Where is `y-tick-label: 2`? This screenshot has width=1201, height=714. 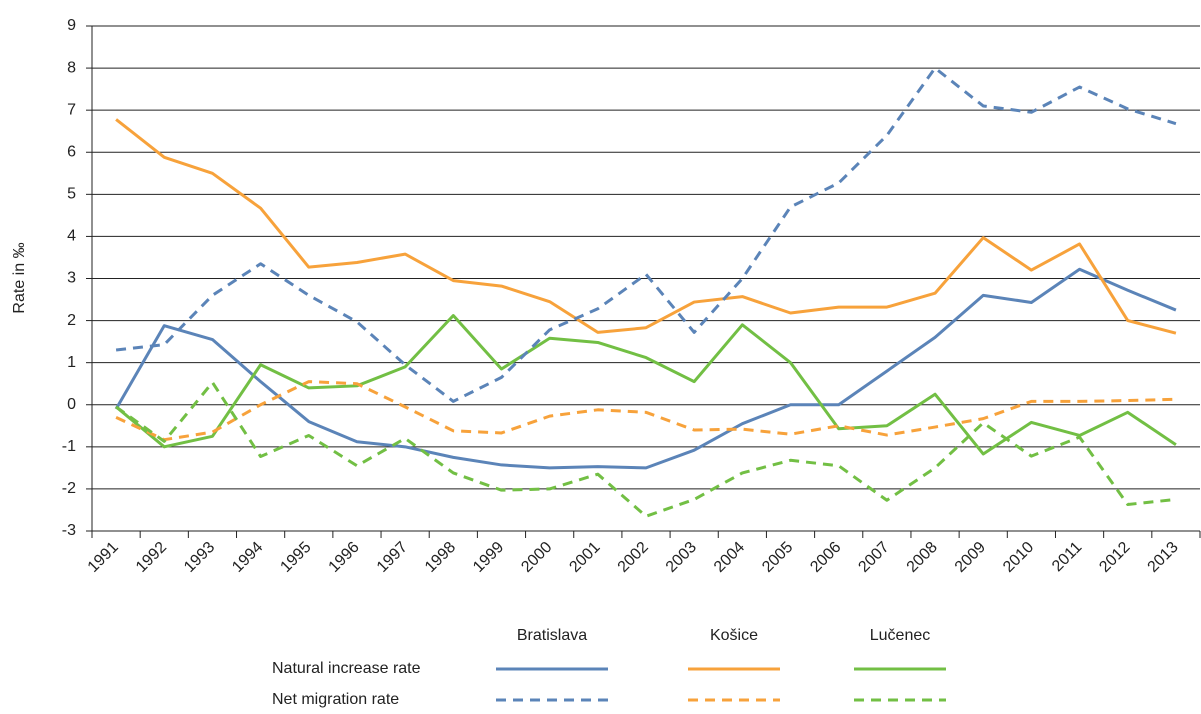
y-tick-label: 2 is located at coordinates (71, 320).